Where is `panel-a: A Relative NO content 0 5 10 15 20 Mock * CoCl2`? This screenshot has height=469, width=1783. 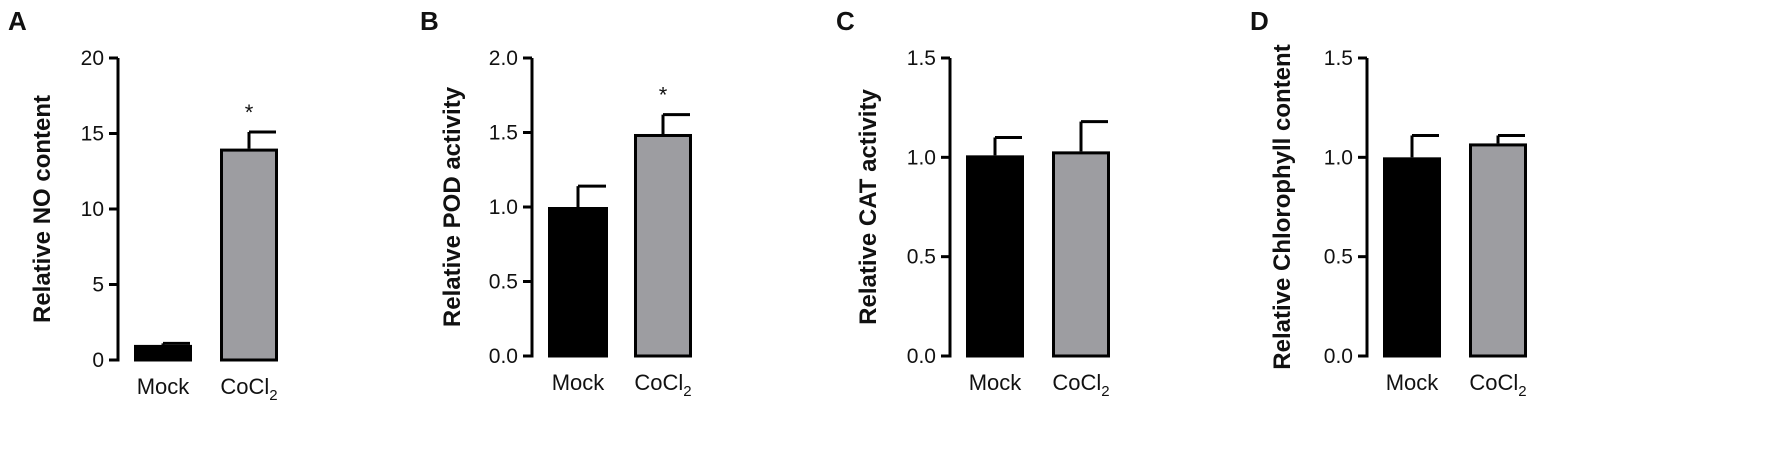 panel-a: A Relative NO content 0 5 10 15 20 Mock * CoCl2 is located at coordinates (143, 205).